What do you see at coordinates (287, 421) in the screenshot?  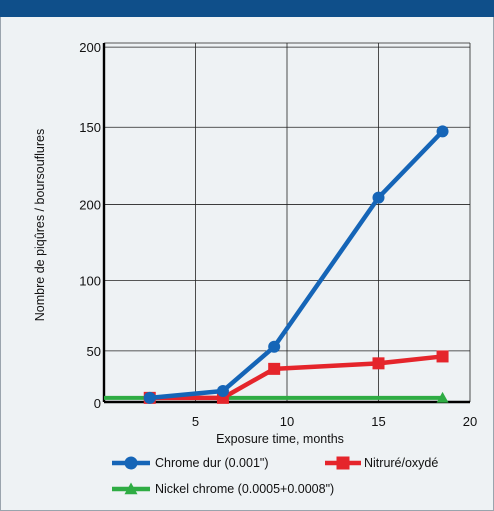 I see `x-tick-label-10: 10` at bounding box center [287, 421].